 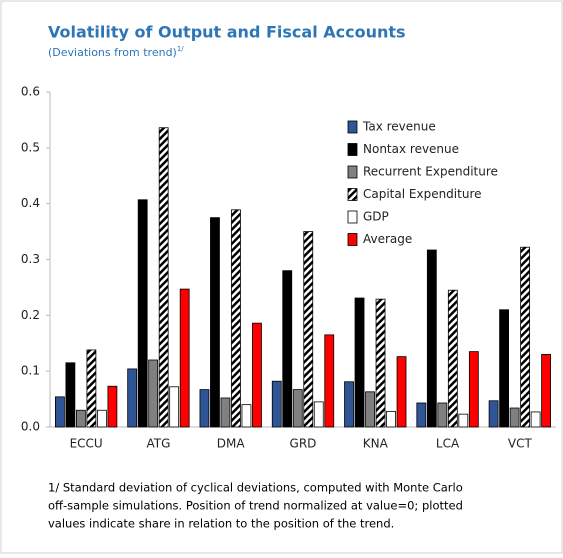 What do you see at coordinates (112, 52) in the screenshot?
I see `subtitle-text: (Deviations from trend)` at bounding box center [112, 52].